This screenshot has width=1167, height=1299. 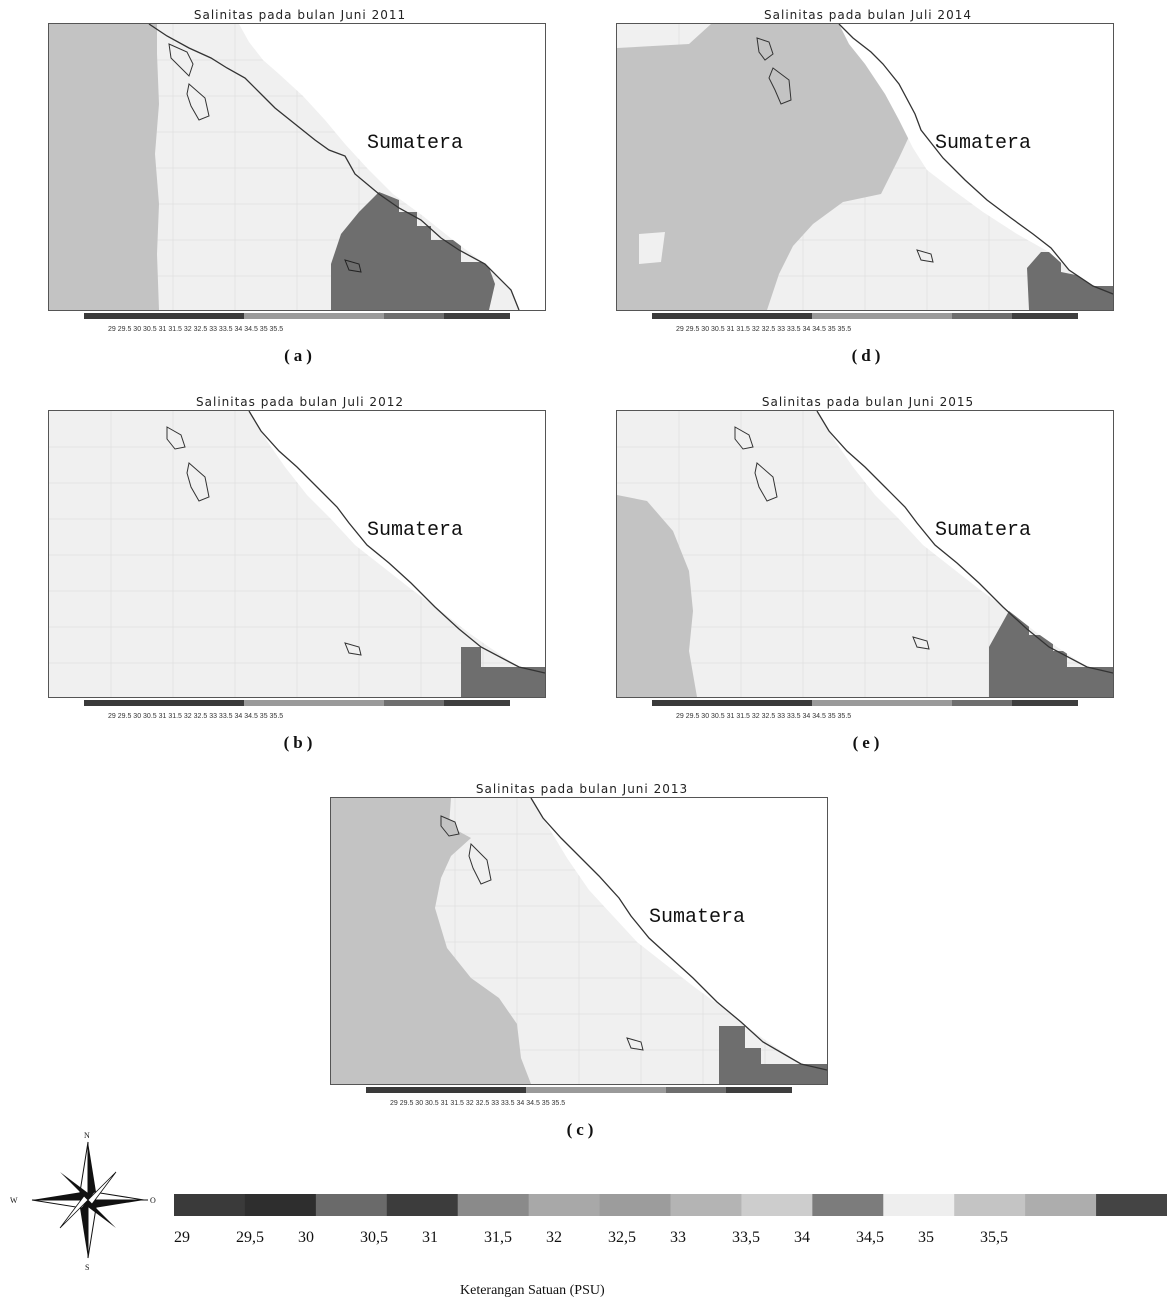 I want to click on legend-tick-label: 34,5, so click(x=870, y=1237).